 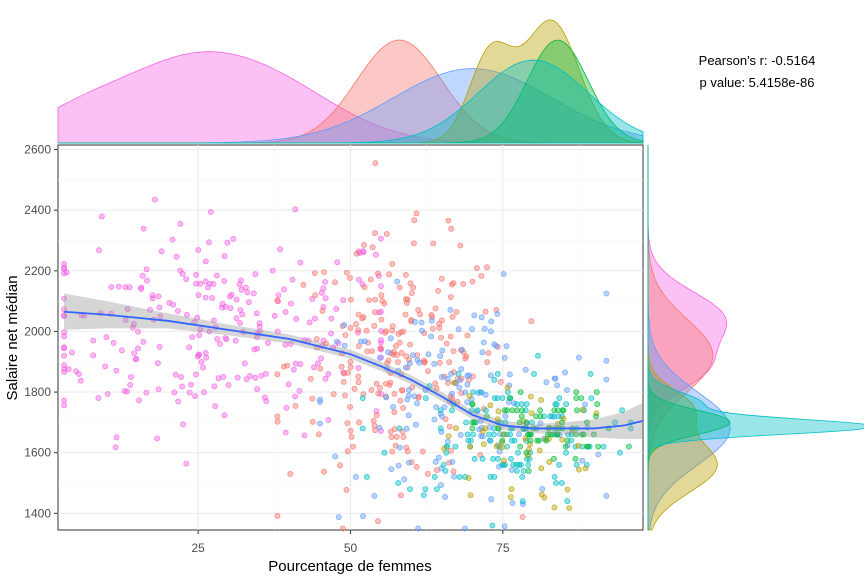 What do you see at coordinates (757, 82) in the screenshot?
I see `p-value-label: p value: 5.4158e-86` at bounding box center [757, 82].